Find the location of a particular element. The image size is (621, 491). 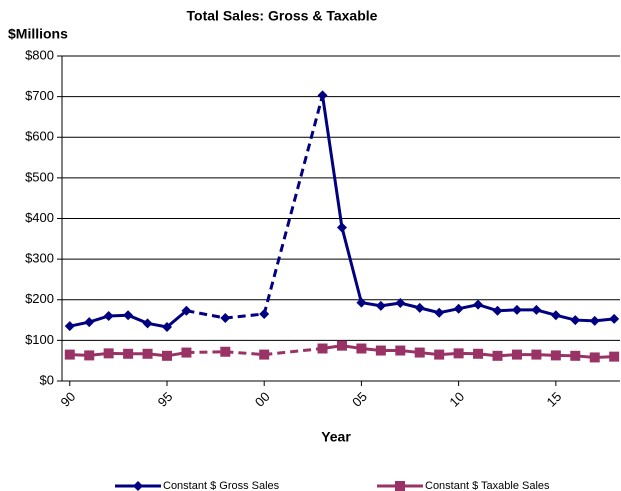

y-axis-label: $Millions is located at coordinates (38, 34).